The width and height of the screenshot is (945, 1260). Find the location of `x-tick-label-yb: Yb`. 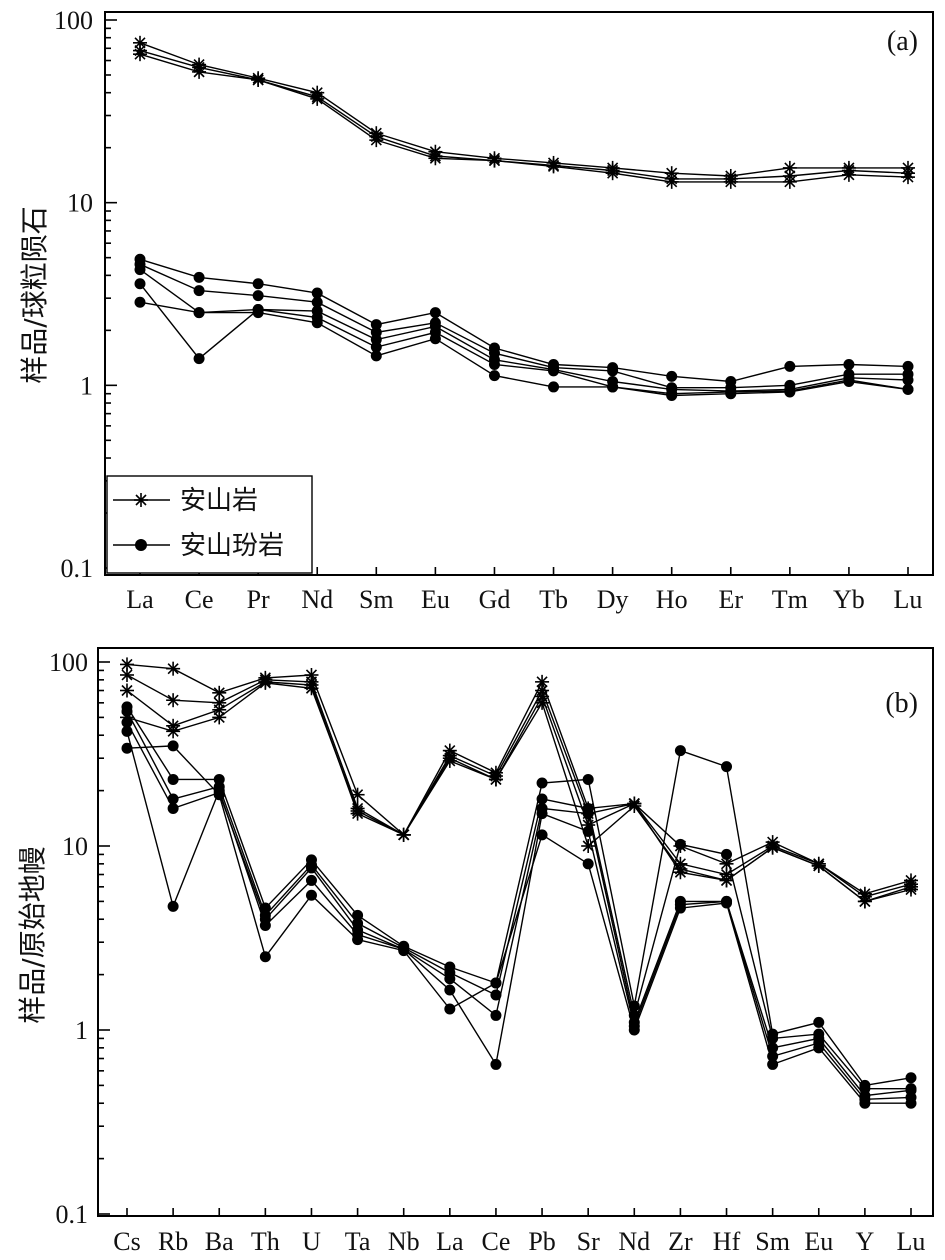

x-tick-label-yb: Yb is located at coordinates (849, 599).